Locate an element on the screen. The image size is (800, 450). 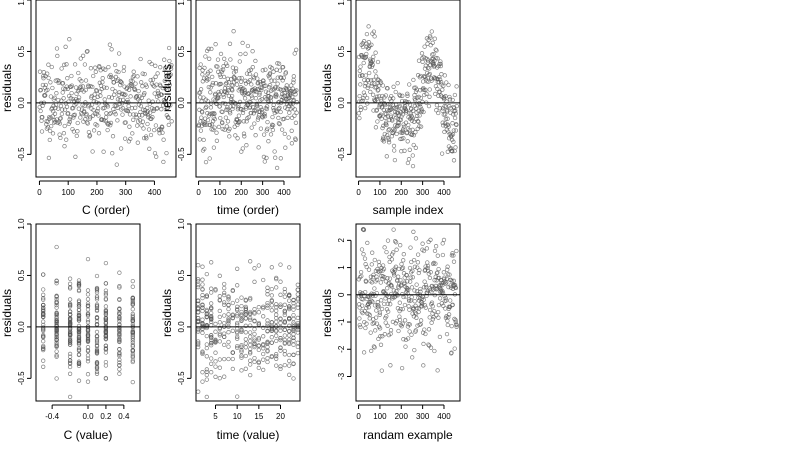
y-tick-label: 1.0 is located at coordinates (341, 3).